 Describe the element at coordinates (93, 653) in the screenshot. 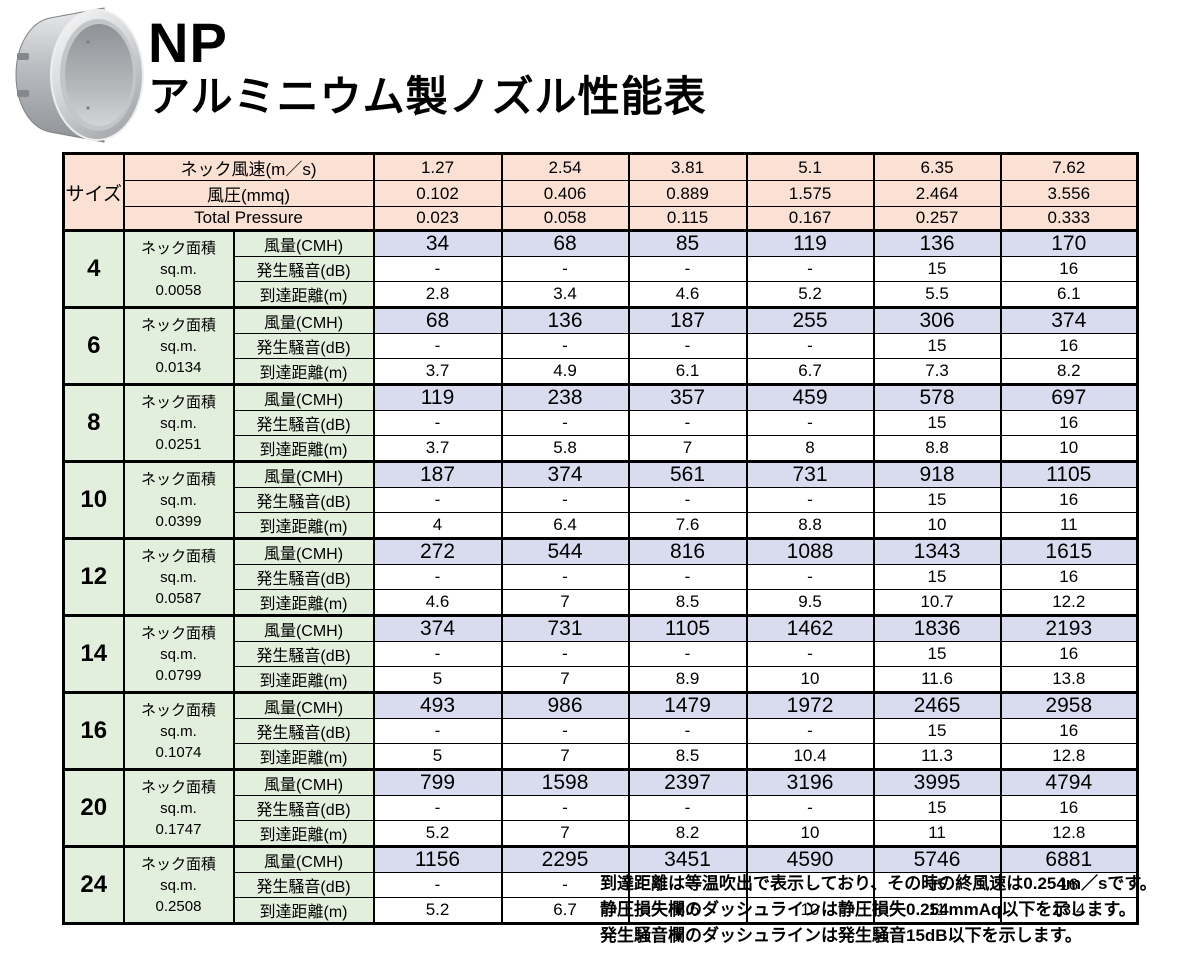

I see `size-cell: 14` at that location.